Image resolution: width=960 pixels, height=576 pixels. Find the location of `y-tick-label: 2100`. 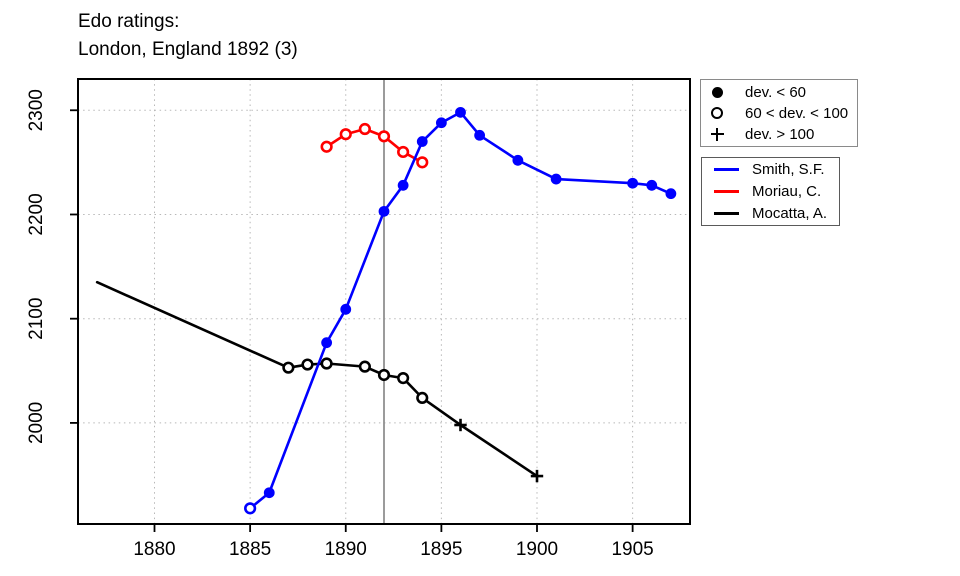

y-tick-label: 2100 is located at coordinates (36, 319).